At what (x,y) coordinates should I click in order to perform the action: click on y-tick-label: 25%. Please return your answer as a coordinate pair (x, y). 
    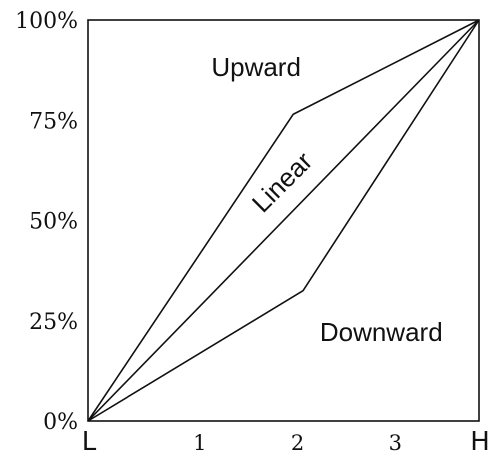
    Looking at the image, I should click on (53, 322).